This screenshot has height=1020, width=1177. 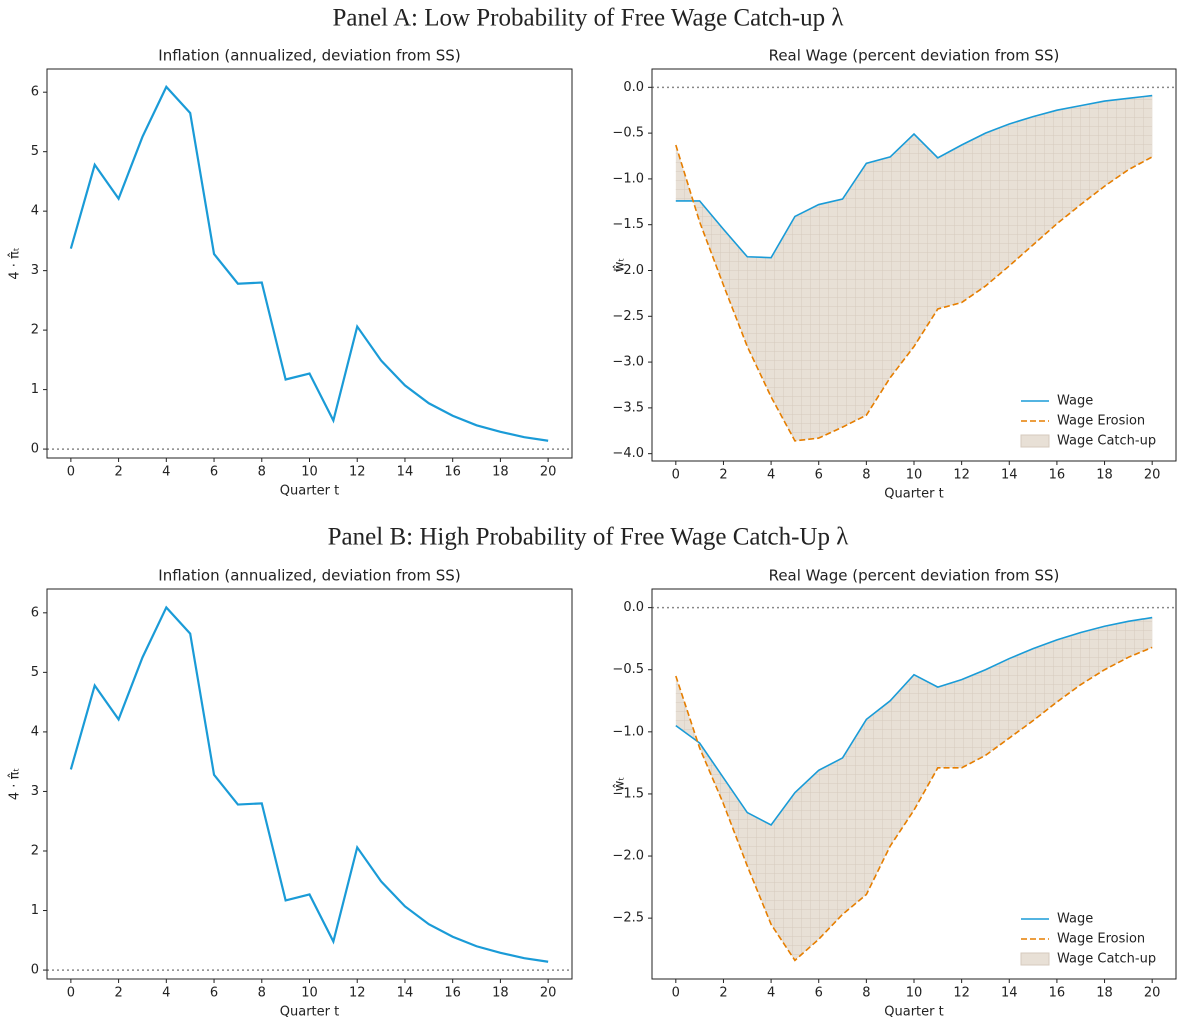 What do you see at coordinates (628, 407) in the screenshot?
I see `y-tick-label: −3.5` at bounding box center [628, 407].